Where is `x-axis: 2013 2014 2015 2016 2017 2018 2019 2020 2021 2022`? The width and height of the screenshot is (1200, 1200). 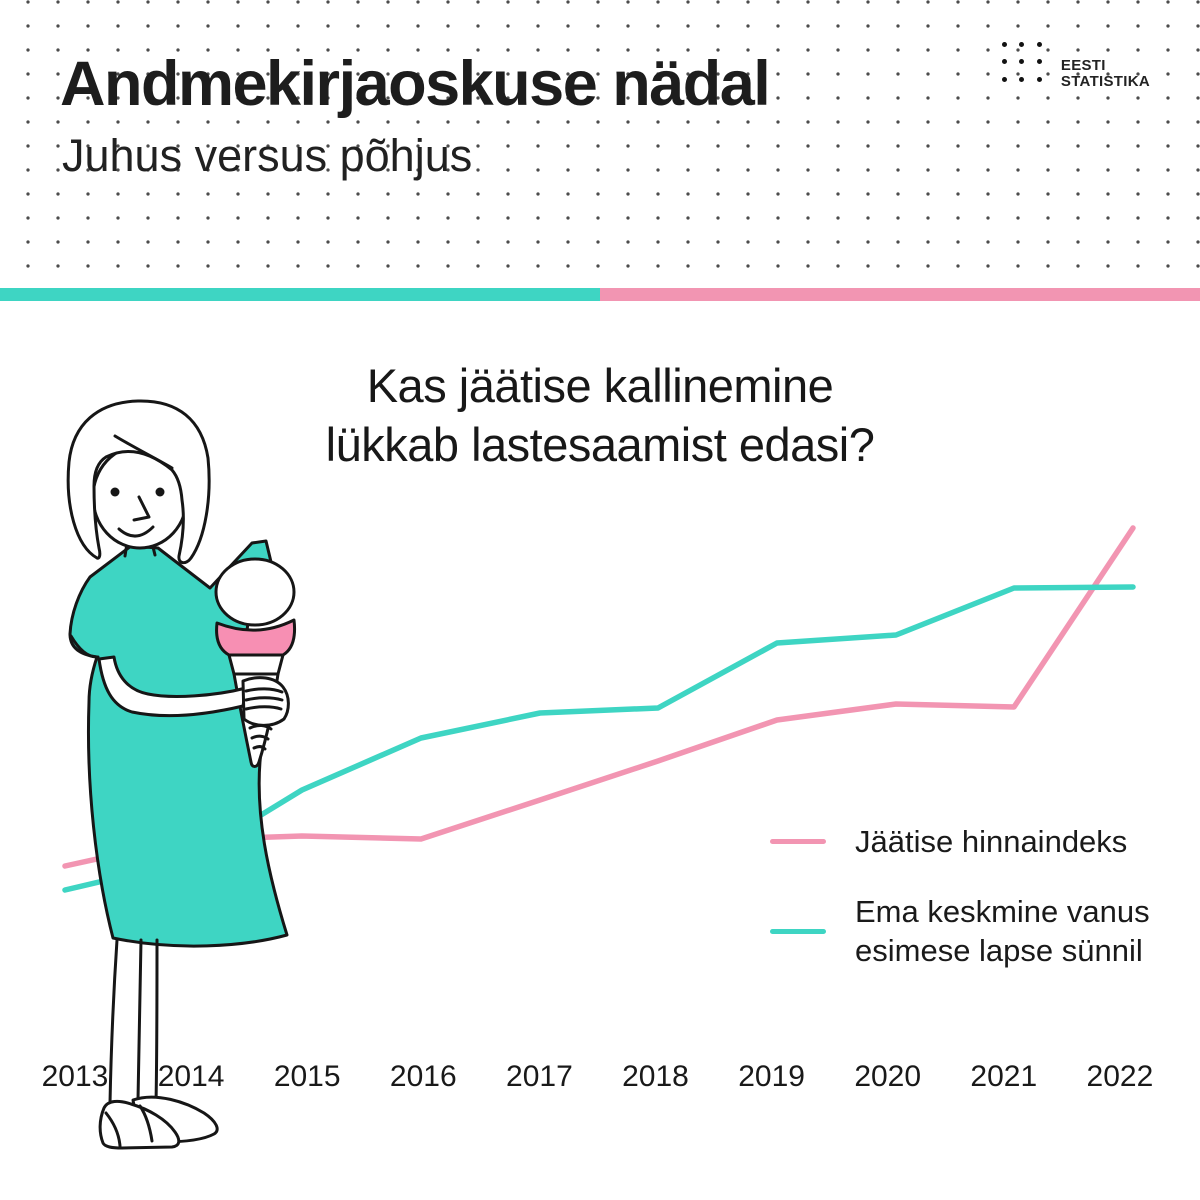 x-axis: 2013 2014 2015 2016 2017 2018 2019 2020 2021 2022 is located at coordinates (600, 1080).